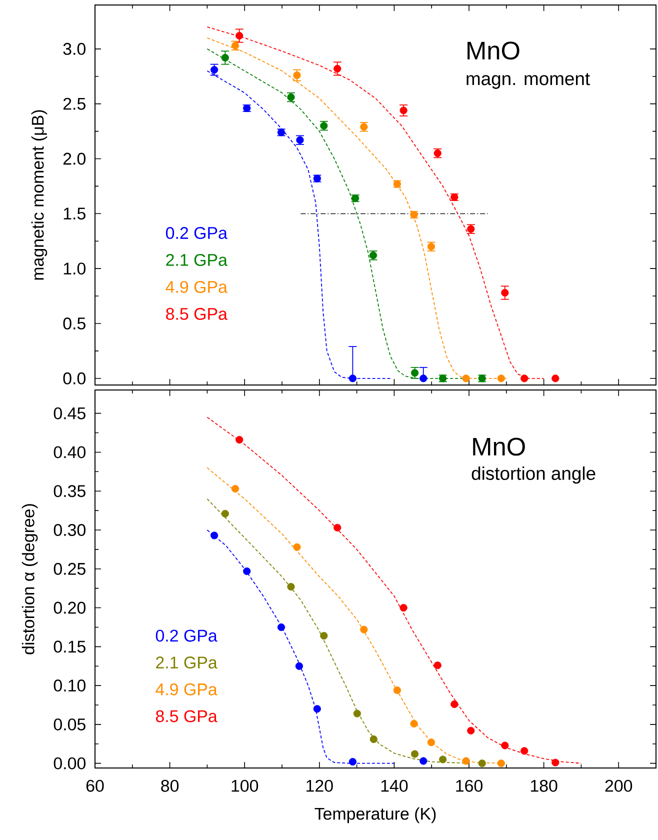 The width and height of the screenshot is (658, 840). What do you see at coordinates (319, 786) in the screenshot?
I see `x-tick-label: 120` at bounding box center [319, 786].